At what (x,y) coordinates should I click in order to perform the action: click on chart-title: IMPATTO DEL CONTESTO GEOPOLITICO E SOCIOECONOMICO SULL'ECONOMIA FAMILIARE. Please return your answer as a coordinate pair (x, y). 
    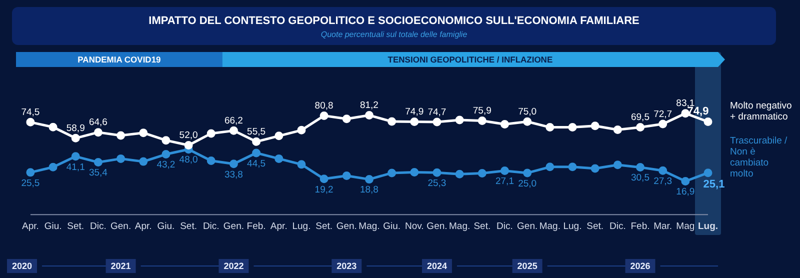
    Looking at the image, I should click on (394, 21).